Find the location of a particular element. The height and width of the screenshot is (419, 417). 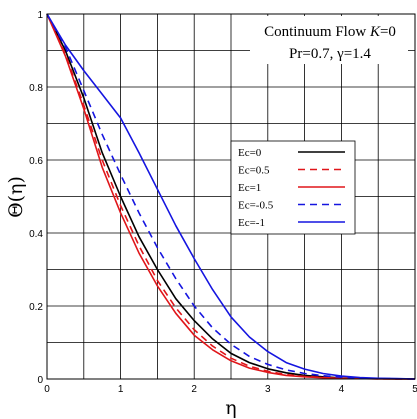

legend-label: Ec=-0.5 is located at coordinates (256, 206).